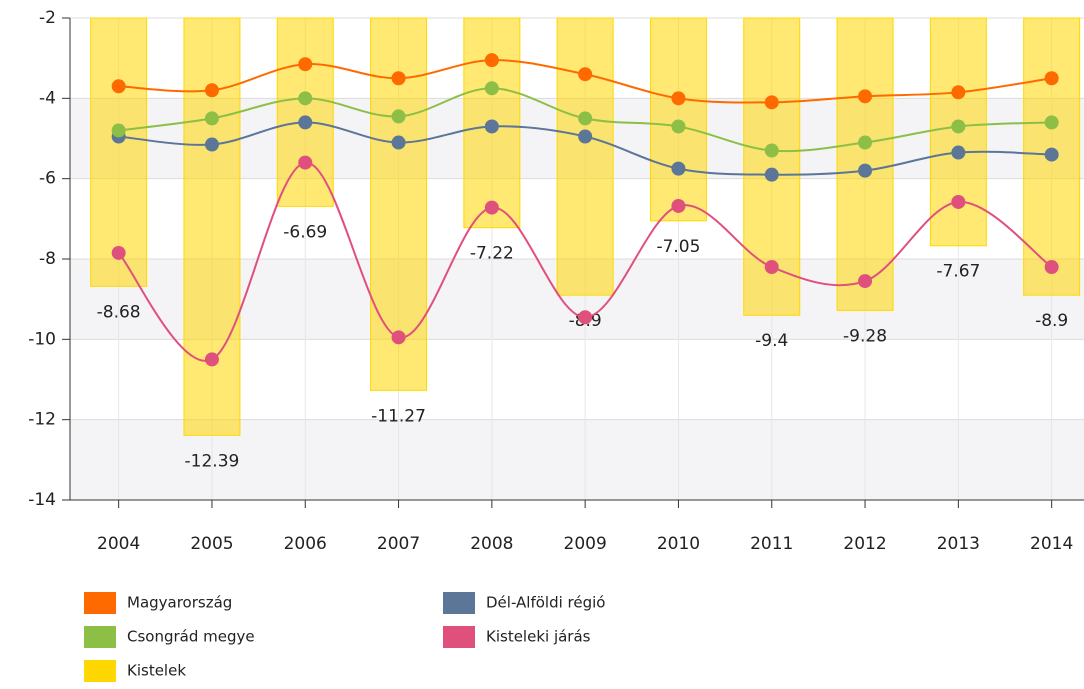 The width and height of the screenshot is (1084, 689). Describe the element at coordinates (398, 416) in the screenshot. I see `data-label: -11.27` at that location.